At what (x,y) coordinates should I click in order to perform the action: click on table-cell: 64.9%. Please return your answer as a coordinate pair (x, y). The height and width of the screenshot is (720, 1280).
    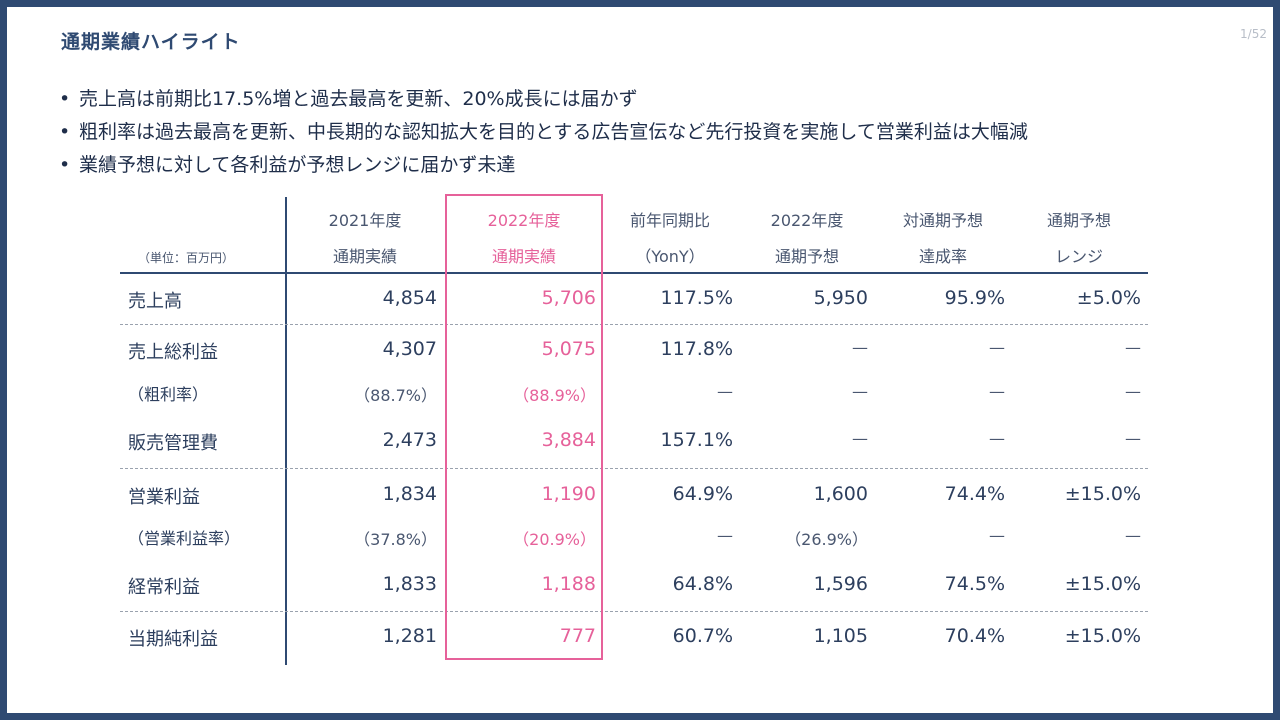
    Looking at the image, I should click on (702, 494).